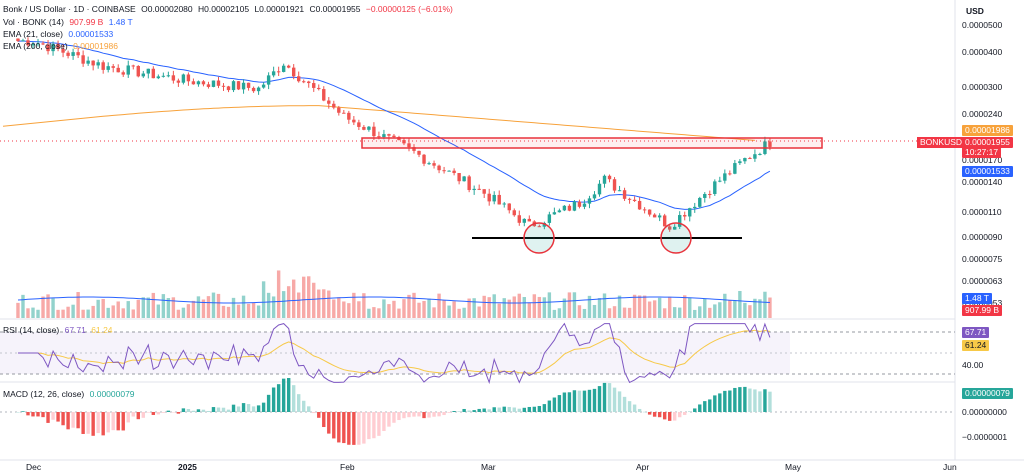 Image resolution: width=1024 pixels, height=475 pixels. Describe the element at coordinates (187, 467) in the screenshot. I see `time-tick: 2025` at that location.